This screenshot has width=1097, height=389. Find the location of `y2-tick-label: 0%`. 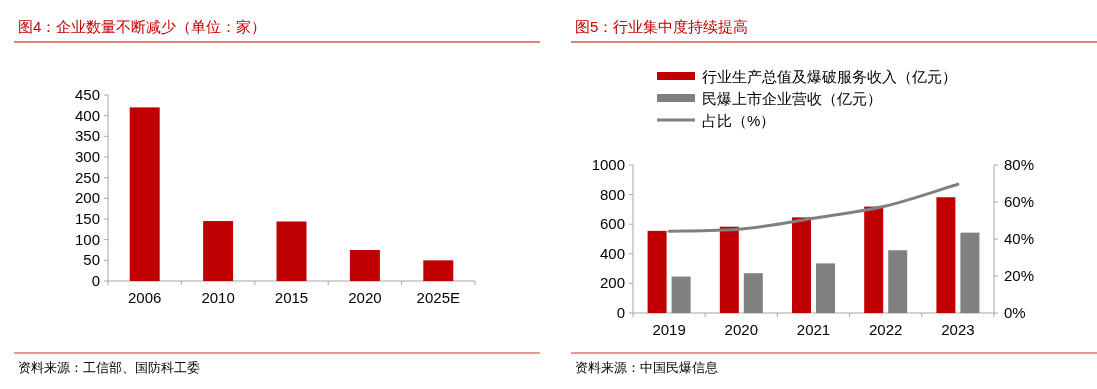

y2-tick-label: 0% is located at coordinates (1015, 312).